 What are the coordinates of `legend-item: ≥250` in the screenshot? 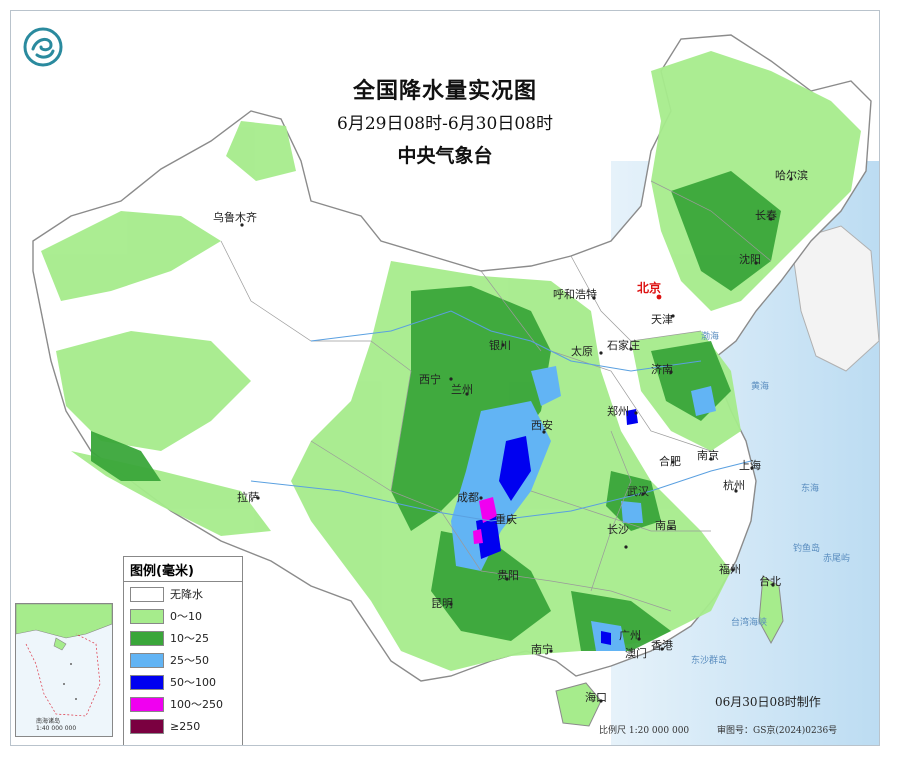 It's located at (183, 726).